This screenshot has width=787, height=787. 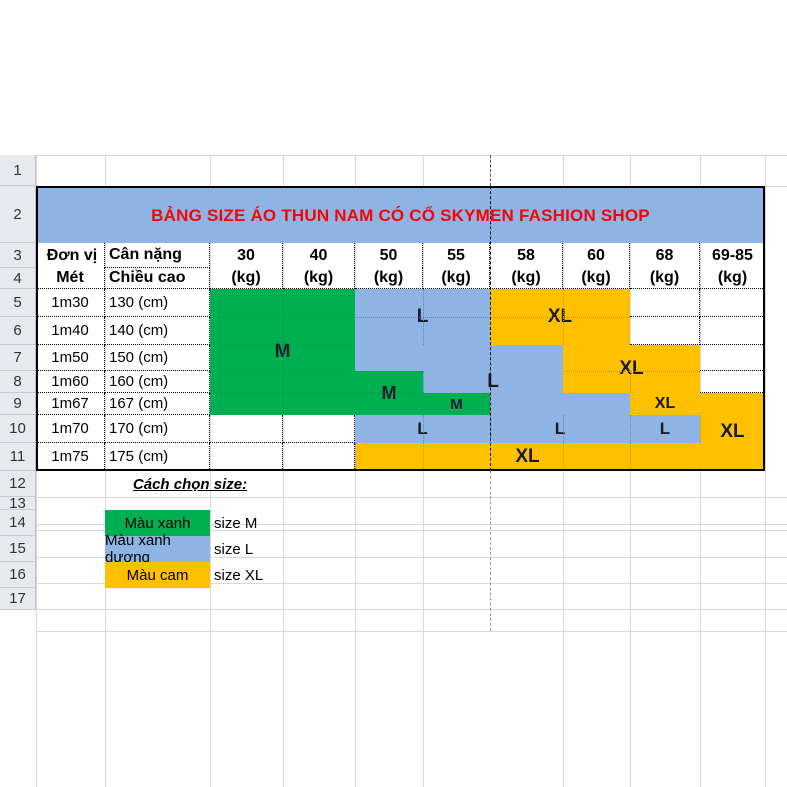 I want to click on cell-height-9: 167 (cm), so click(x=157, y=404).